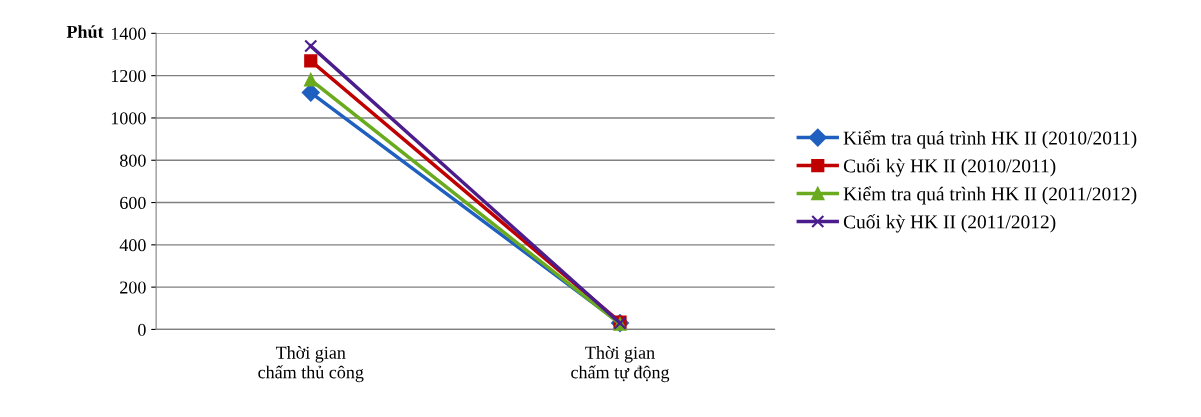  I want to click on x-tick-label: Thời gian chấm thủ công, so click(311, 364).